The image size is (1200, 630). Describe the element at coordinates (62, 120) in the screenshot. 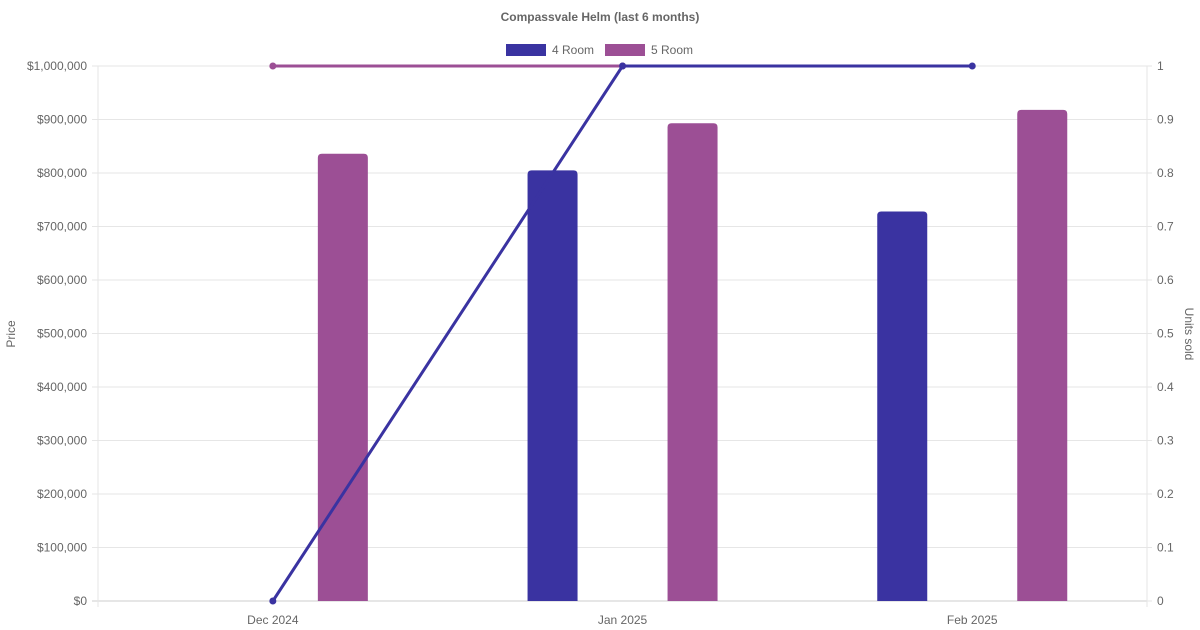

I see `y-left-tick-label: $900,000` at that location.